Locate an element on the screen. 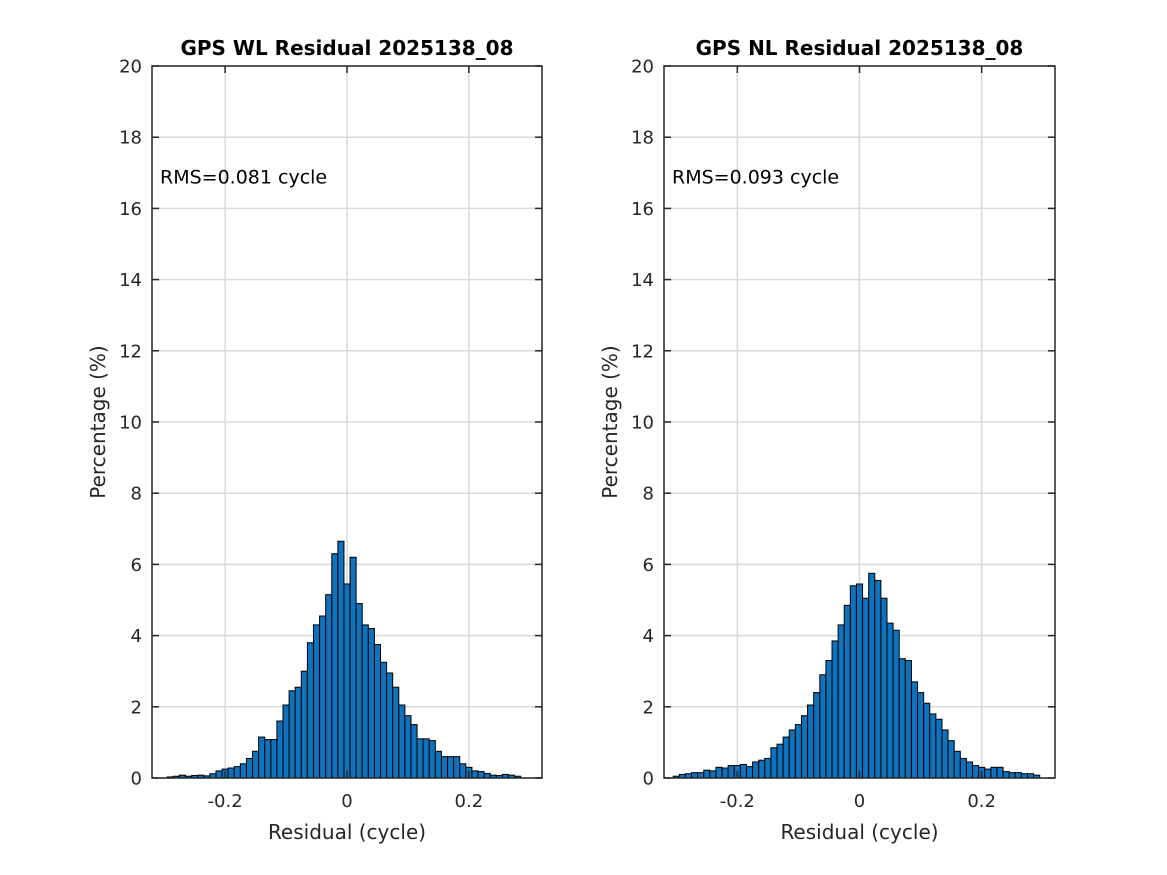 This screenshot has height=875, width=1167. nl-y-tick-label: 2 is located at coordinates (648, 707).